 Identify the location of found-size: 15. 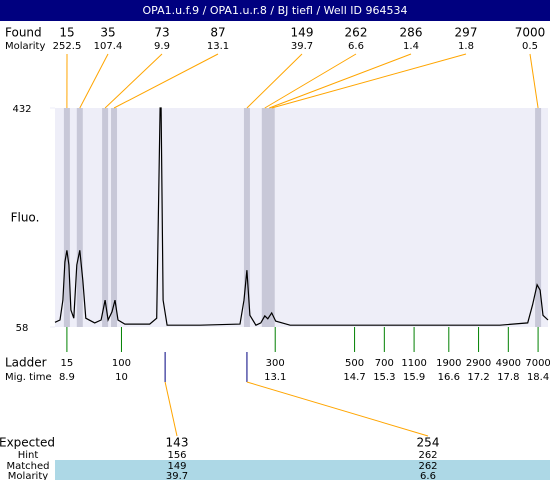
(66, 33).